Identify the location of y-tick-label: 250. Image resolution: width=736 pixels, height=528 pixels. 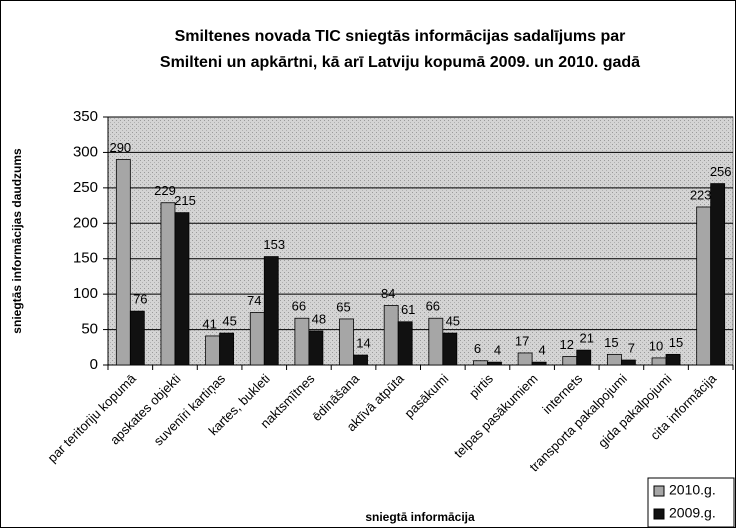
(85, 187).